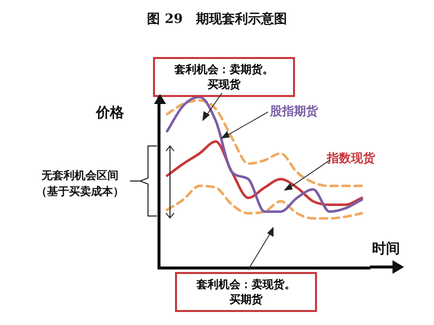 This screenshot has height=325, width=434. What do you see at coordinates (386, 249) in the screenshot?
I see `x-axis-title: 时间` at bounding box center [386, 249].